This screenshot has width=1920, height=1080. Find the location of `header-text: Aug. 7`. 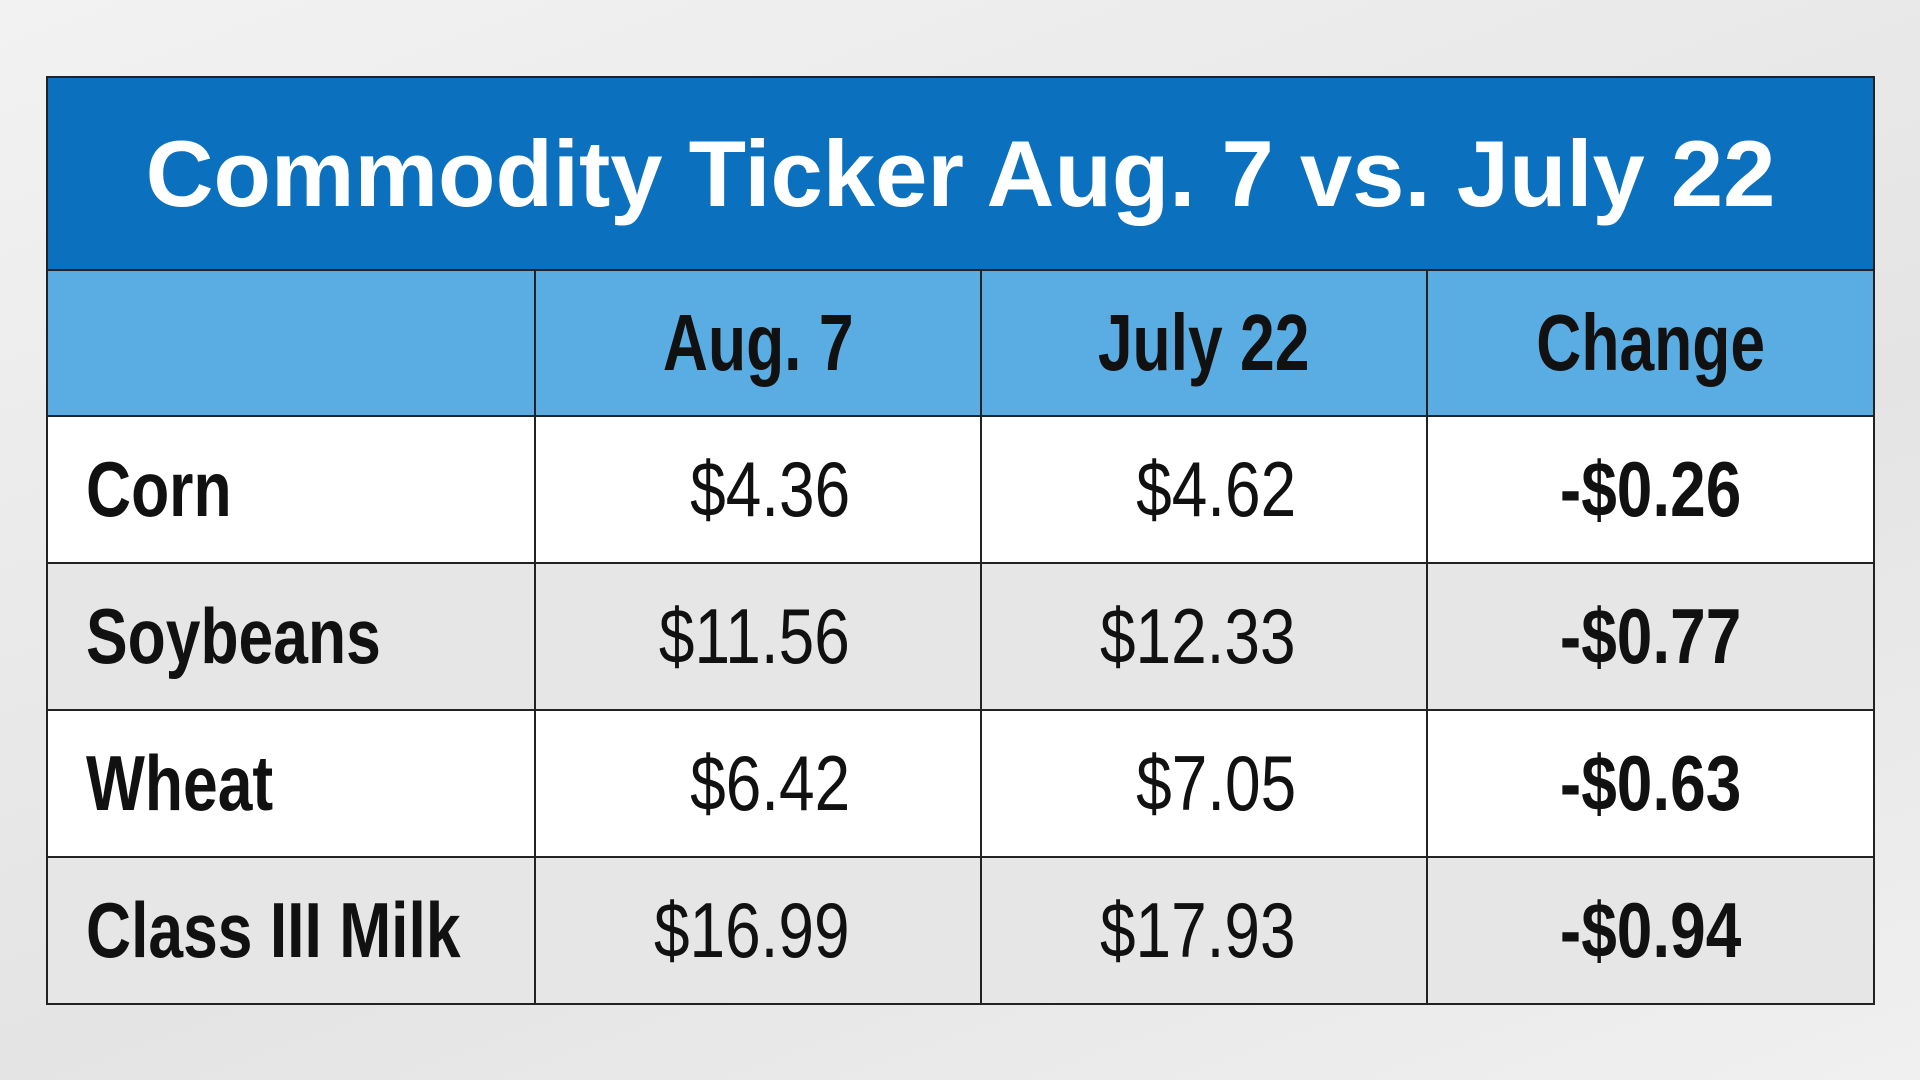

header-text: Aug. 7 is located at coordinates (758, 342).